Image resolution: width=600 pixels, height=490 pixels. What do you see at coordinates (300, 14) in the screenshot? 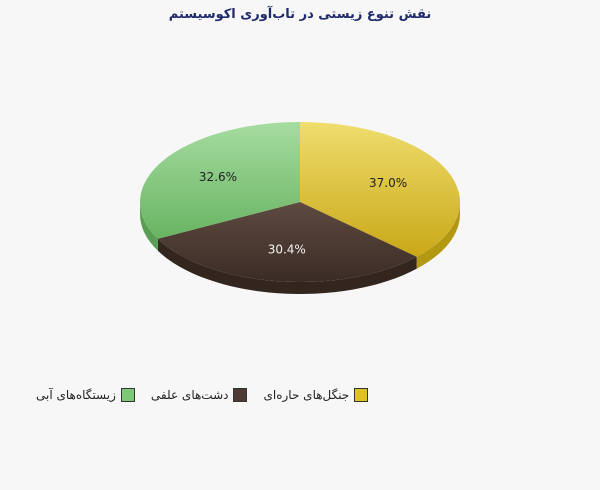
I see `chart-title: نقش تنوع زیستی در تاب‌آوری اکوسیستم` at bounding box center [300, 14].